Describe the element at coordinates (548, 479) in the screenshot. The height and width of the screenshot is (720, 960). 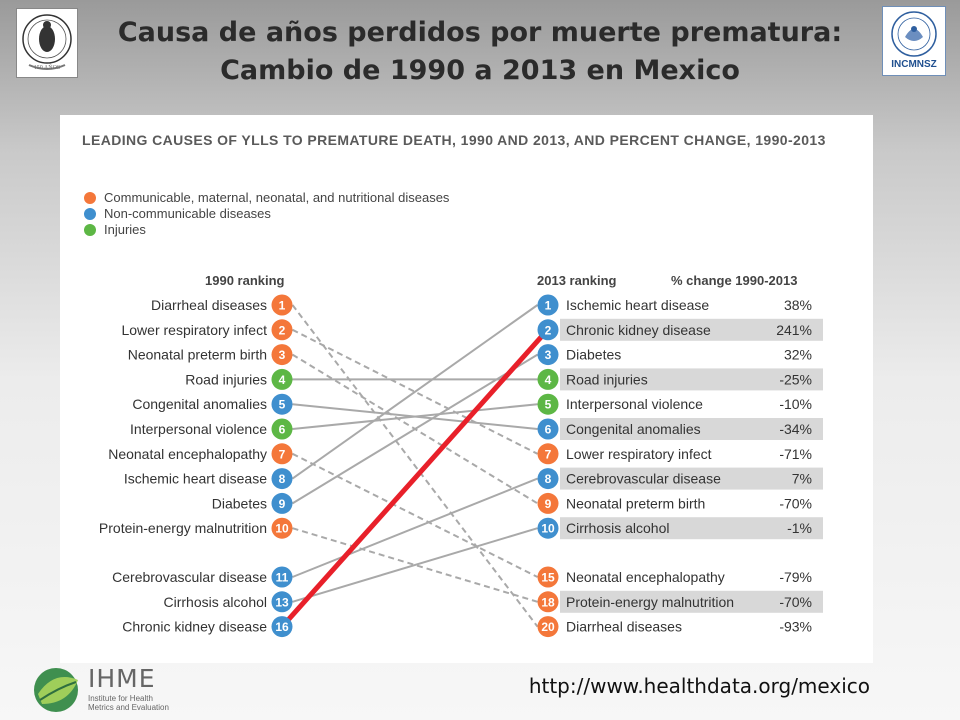
I see `rank-number-2013: 8` at that location.